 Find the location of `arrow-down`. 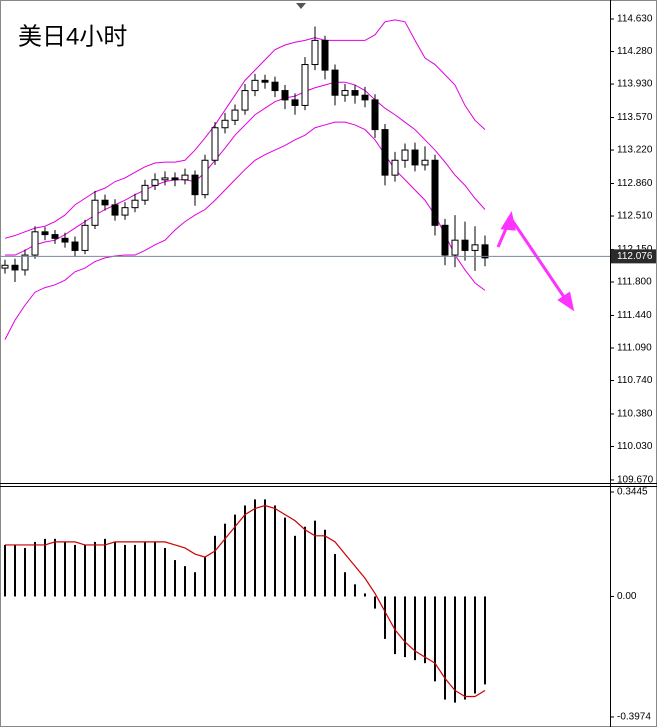

arrow-down is located at coordinates (539, 260).